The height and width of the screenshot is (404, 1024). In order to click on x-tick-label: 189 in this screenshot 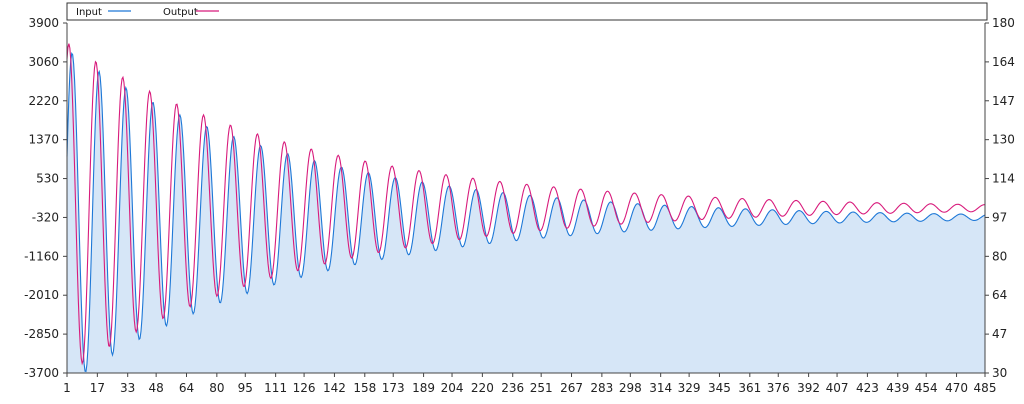, I will do `click(423, 388)`.